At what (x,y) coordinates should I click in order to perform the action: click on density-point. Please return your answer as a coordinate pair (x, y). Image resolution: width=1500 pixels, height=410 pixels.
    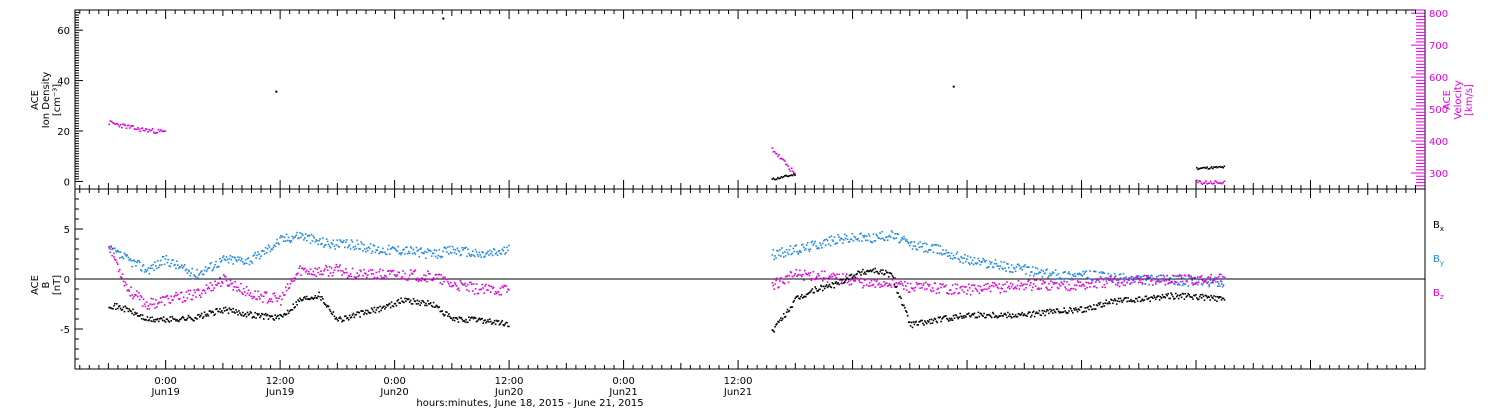
    Looking at the image, I should click on (789, 176).